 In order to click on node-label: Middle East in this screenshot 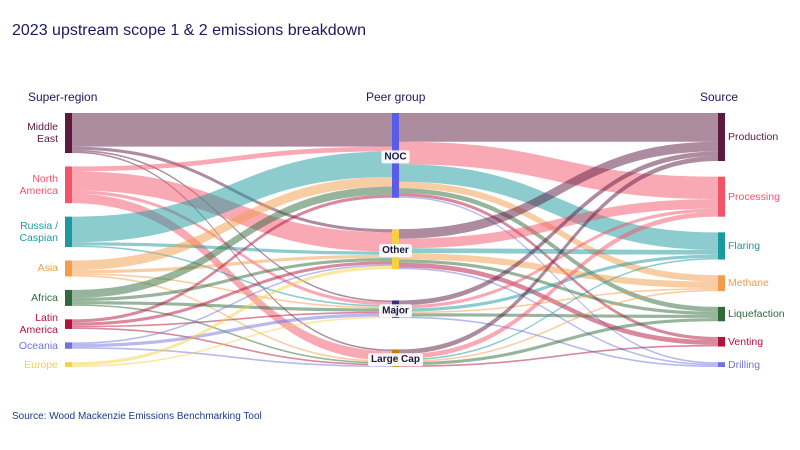, I will do `click(42, 133)`.